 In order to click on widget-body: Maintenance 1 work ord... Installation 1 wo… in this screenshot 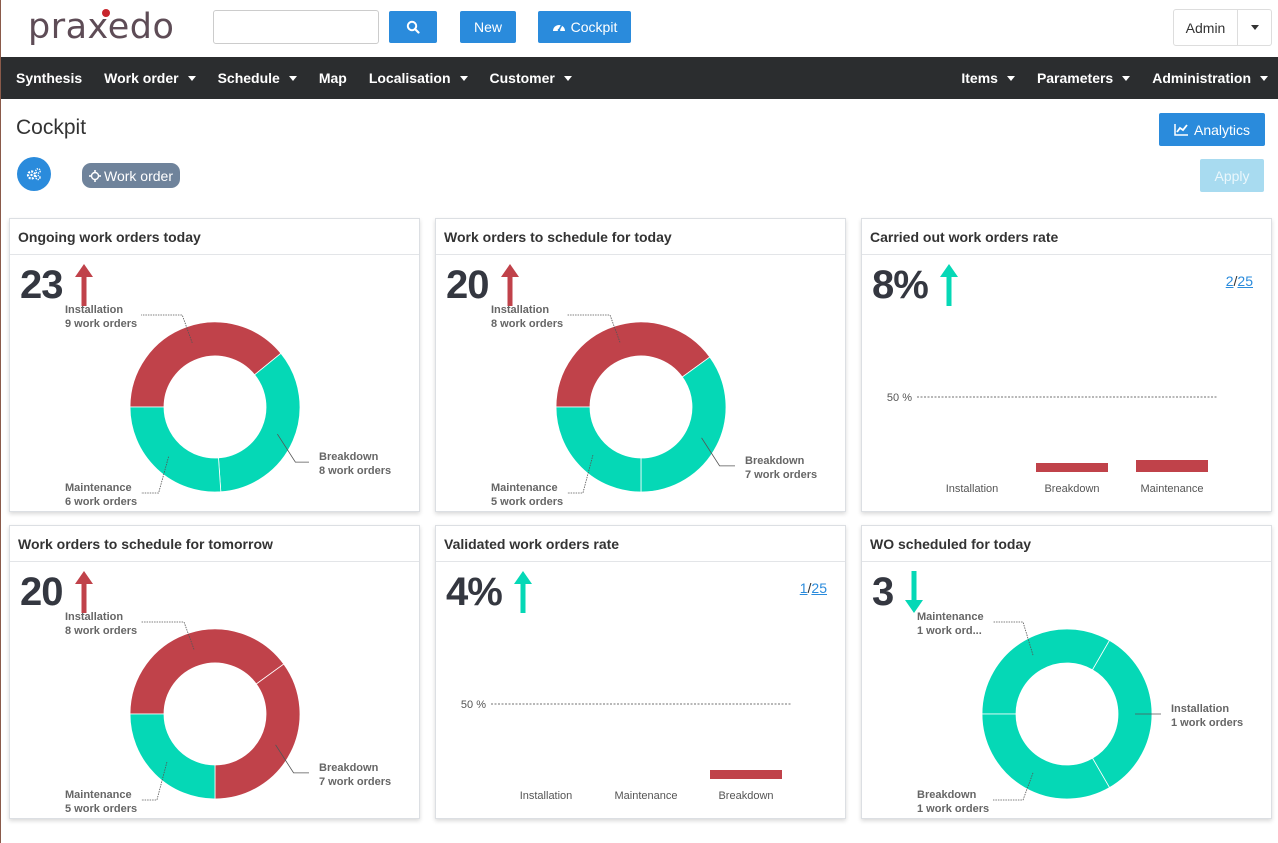, I will do `click(1066, 690)`.